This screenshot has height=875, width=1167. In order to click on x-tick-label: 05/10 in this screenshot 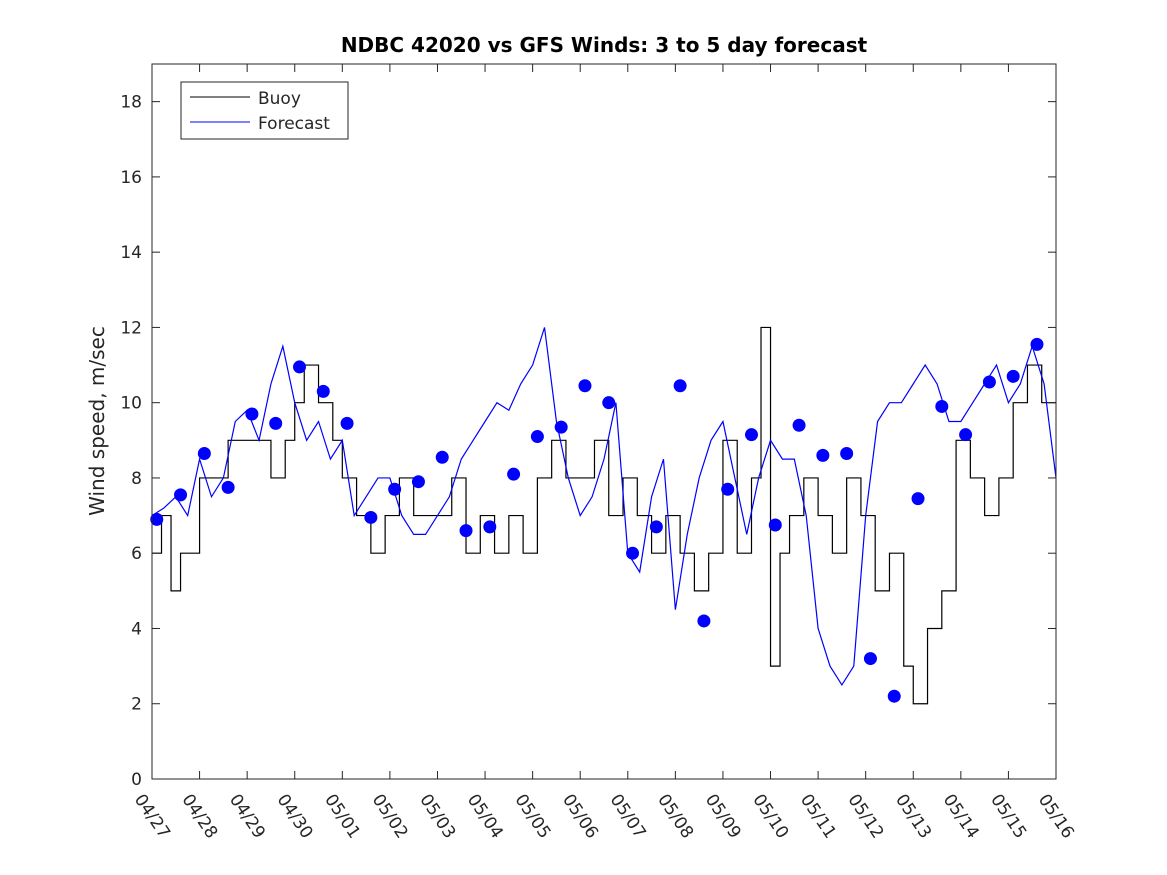, I will do `click(770, 817)`.